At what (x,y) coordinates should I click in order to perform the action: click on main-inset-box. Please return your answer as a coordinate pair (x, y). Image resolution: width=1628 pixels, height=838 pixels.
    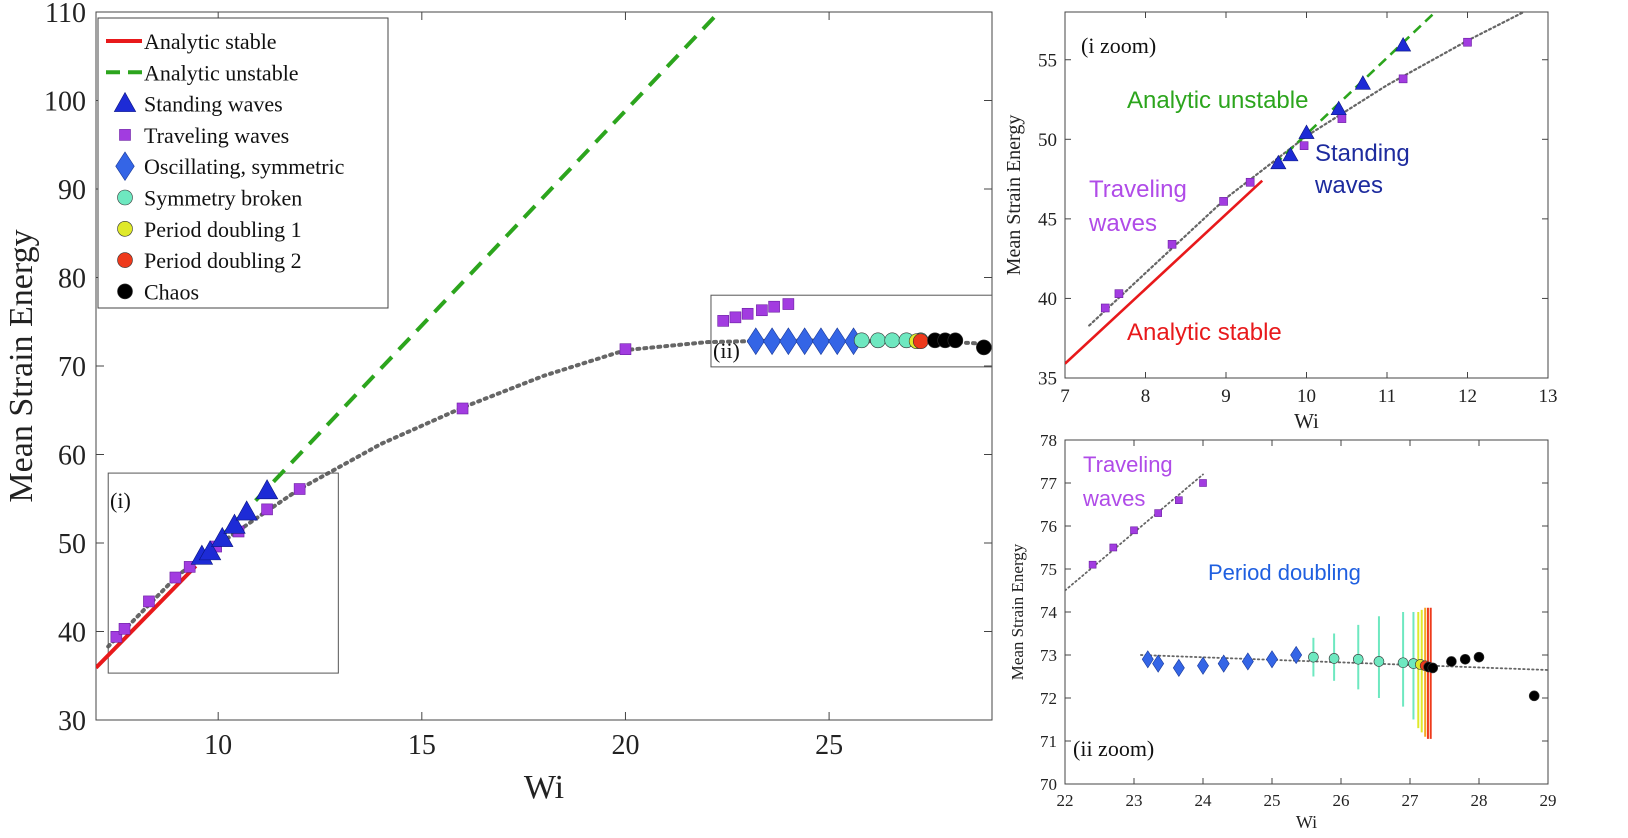
    Looking at the image, I should click on (223, 573).